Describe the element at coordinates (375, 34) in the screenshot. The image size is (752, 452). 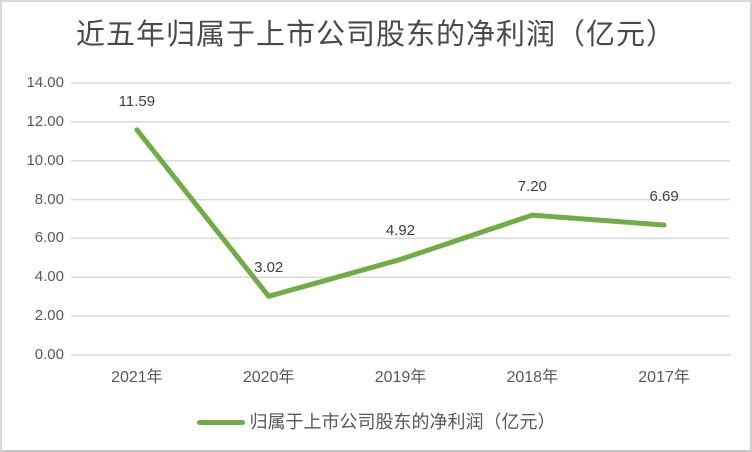
I see `chart-title: 近五年归属于上市公司股东的净利润（亿元）` at that location.